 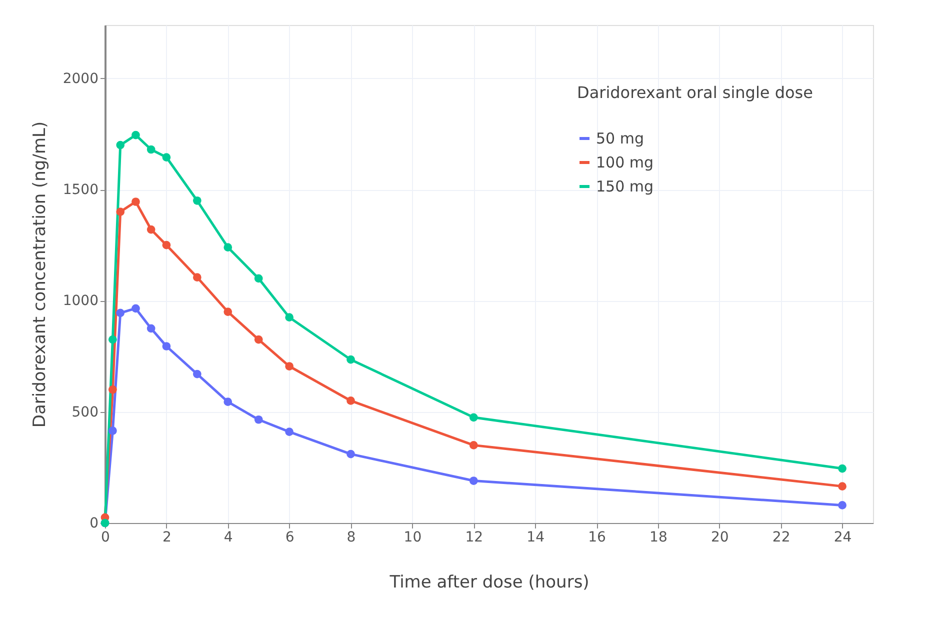 I want to click on x-tick-label: 10, so click(x=413, y=538).